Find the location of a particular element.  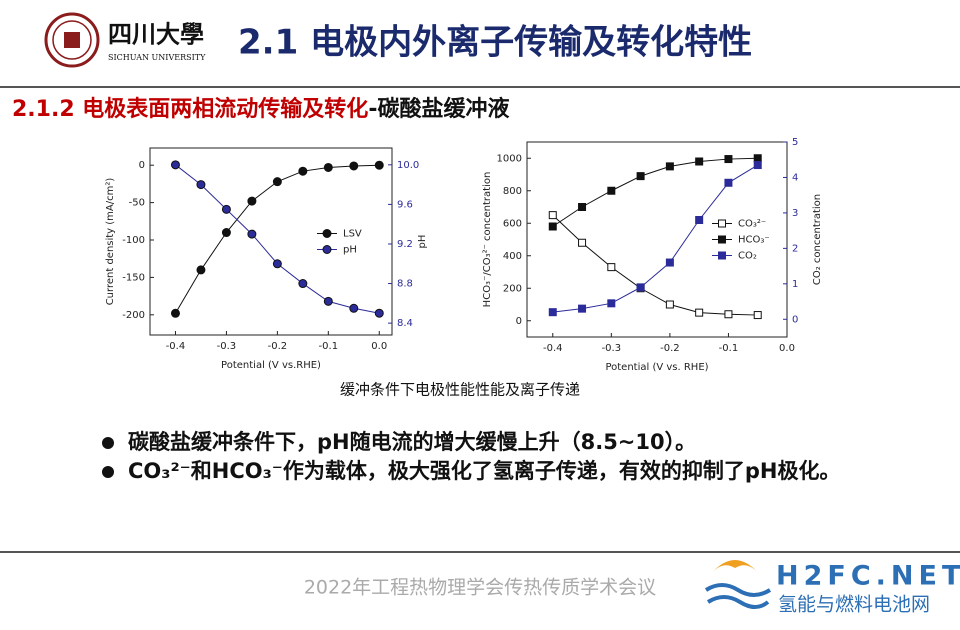

legend-label: CO₂ is located at coordinates (747, 256).